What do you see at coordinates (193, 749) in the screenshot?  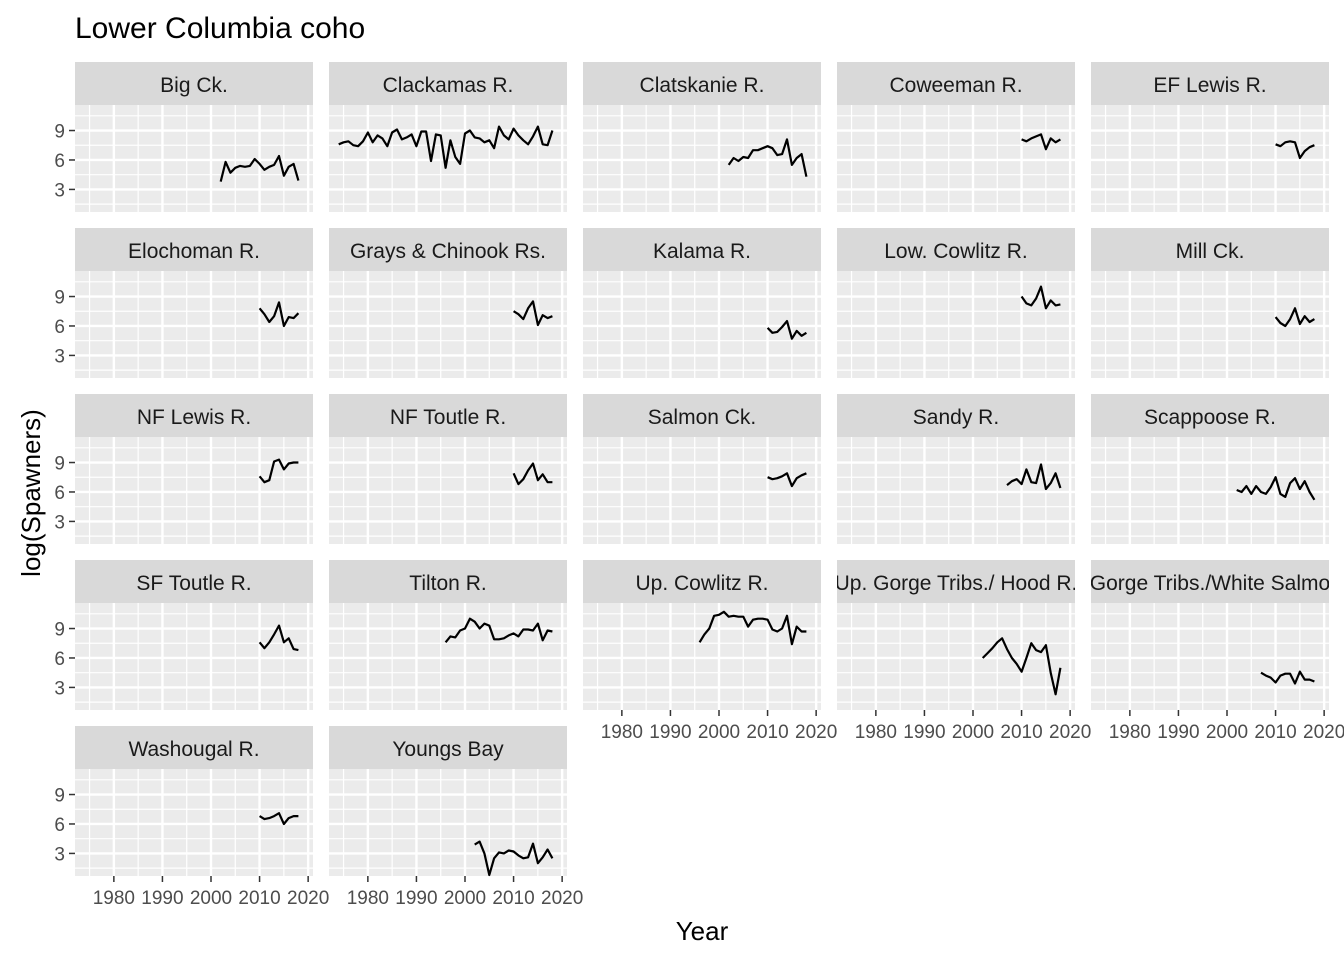 I see `facet-strip-label: Washougal R.` at bounding box center [193, 749].